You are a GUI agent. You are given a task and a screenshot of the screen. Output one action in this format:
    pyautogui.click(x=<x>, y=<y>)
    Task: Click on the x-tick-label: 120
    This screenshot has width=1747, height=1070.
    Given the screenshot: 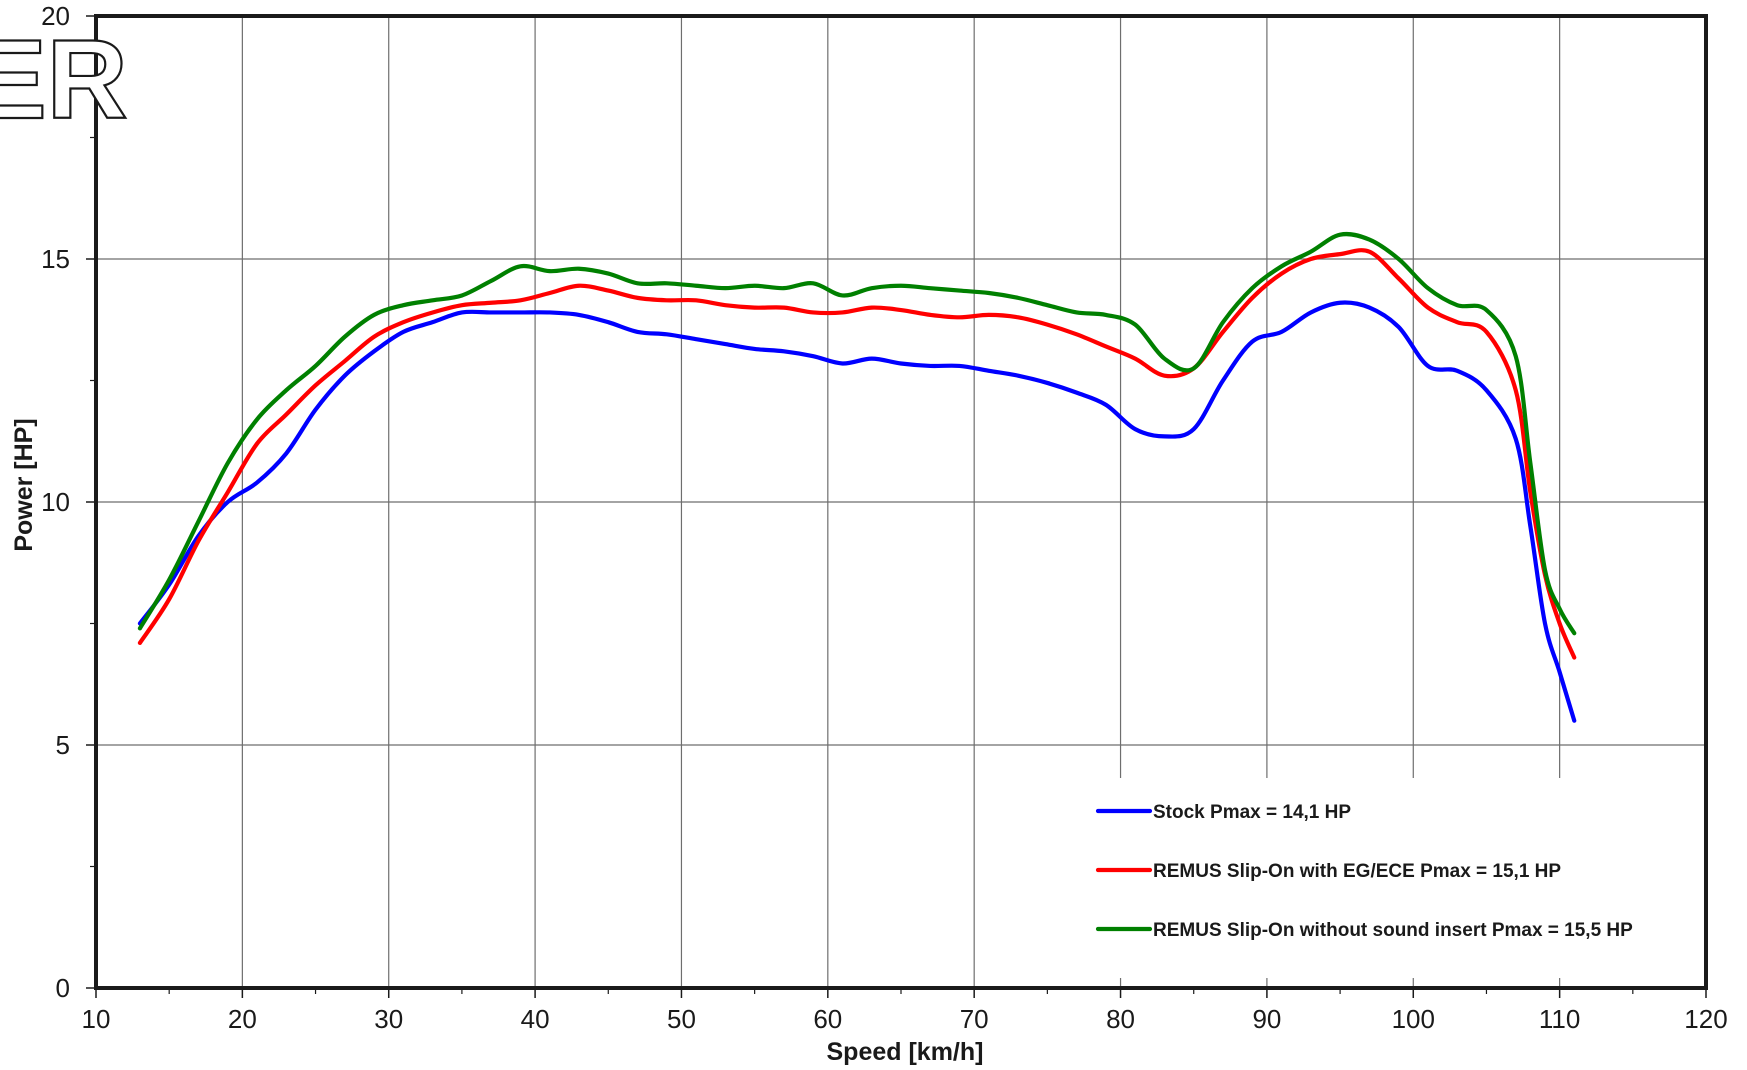 What is the action you would take?
    pyautogui.click(x=1705, y=1019)
    